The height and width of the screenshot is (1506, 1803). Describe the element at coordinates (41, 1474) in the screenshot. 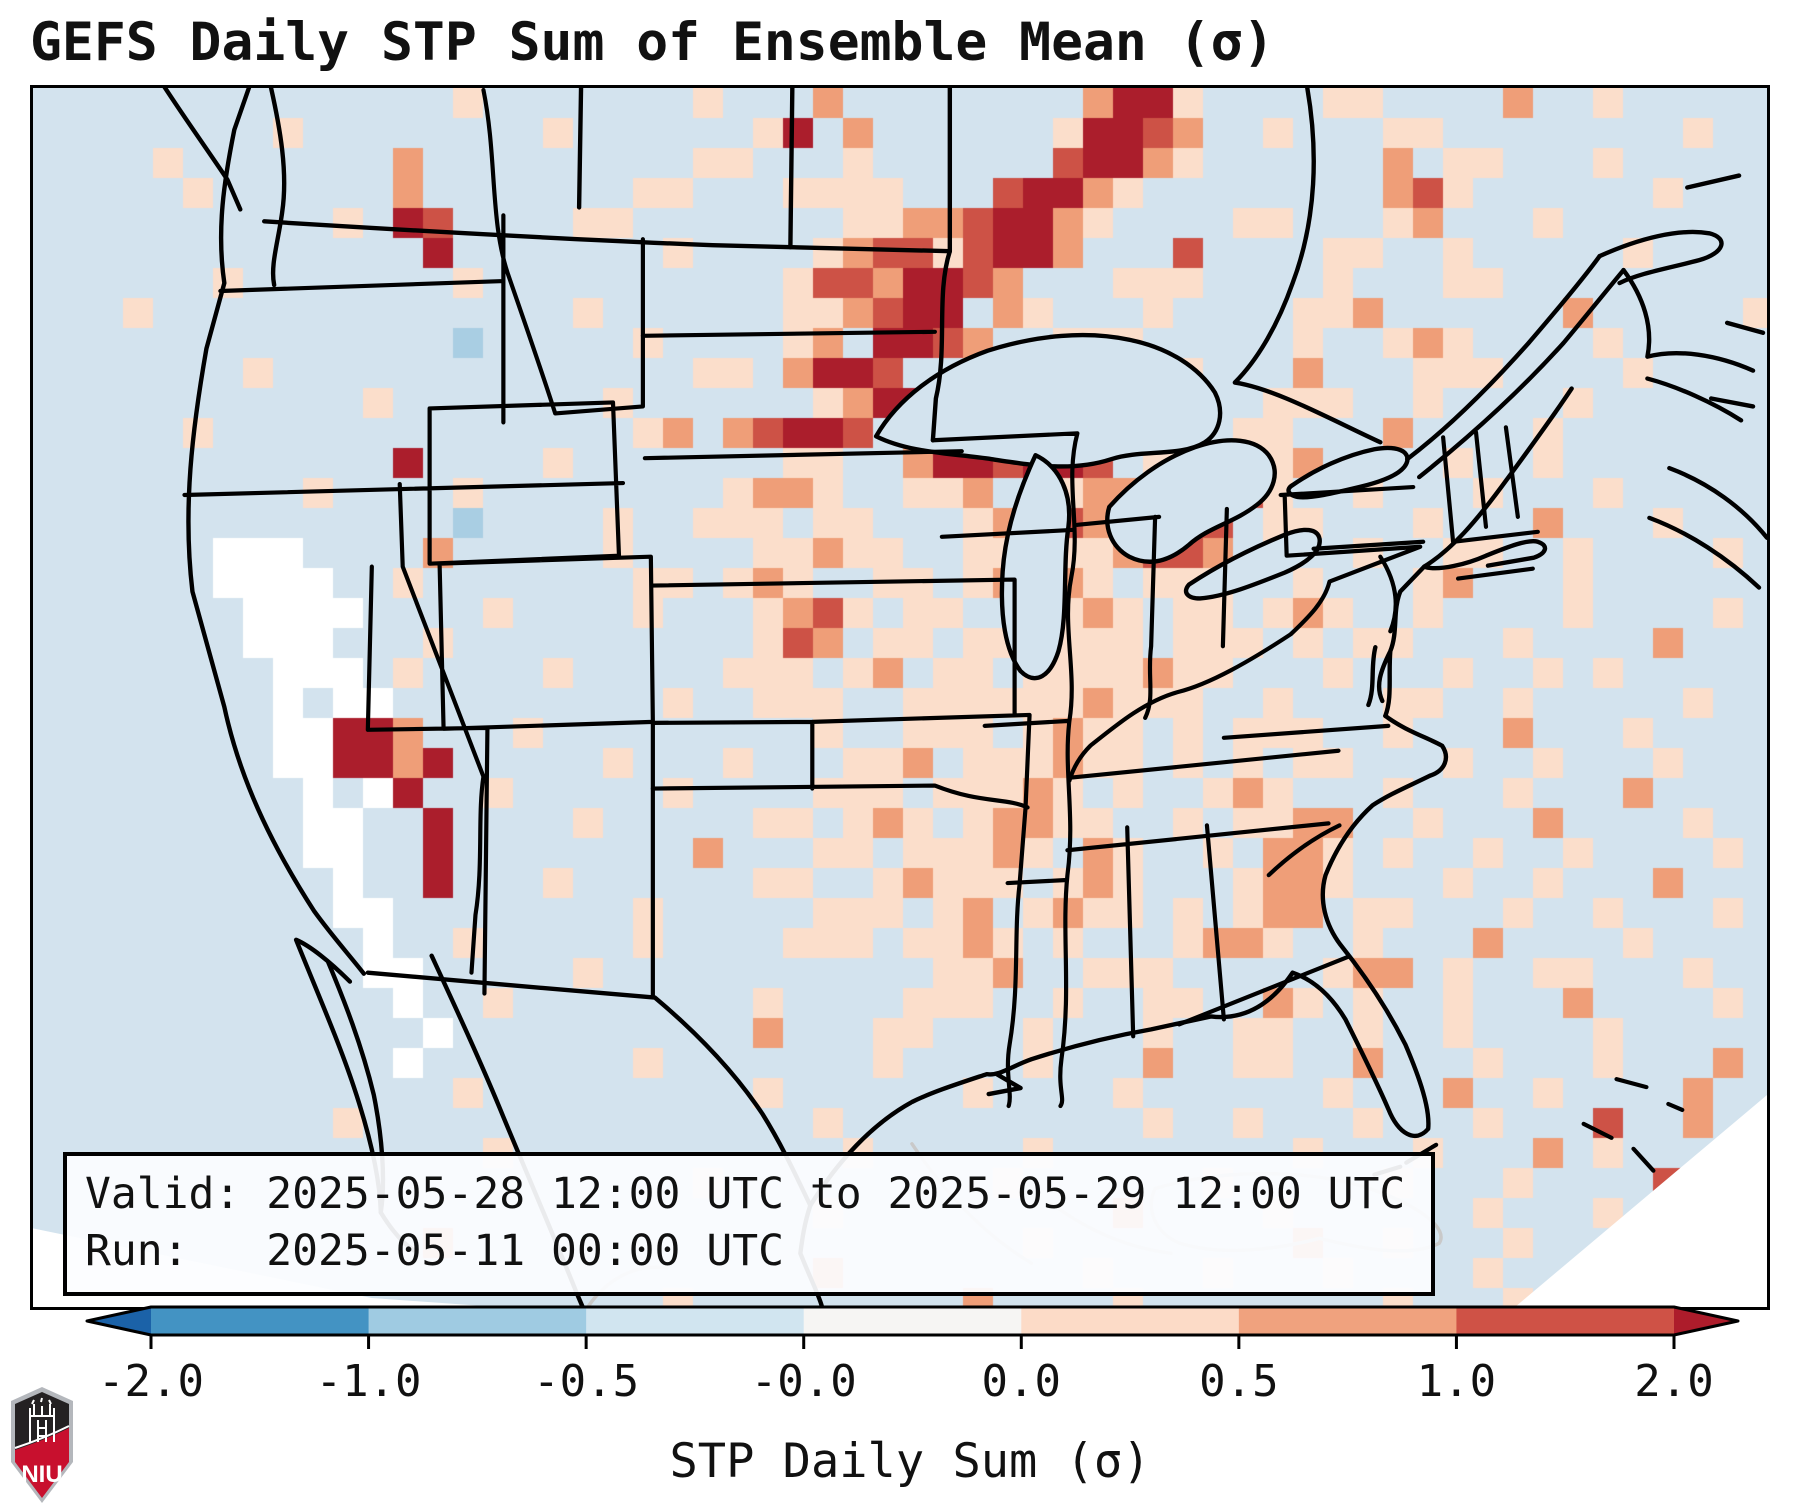

I see `logo-niu-text: NIU` at that location.